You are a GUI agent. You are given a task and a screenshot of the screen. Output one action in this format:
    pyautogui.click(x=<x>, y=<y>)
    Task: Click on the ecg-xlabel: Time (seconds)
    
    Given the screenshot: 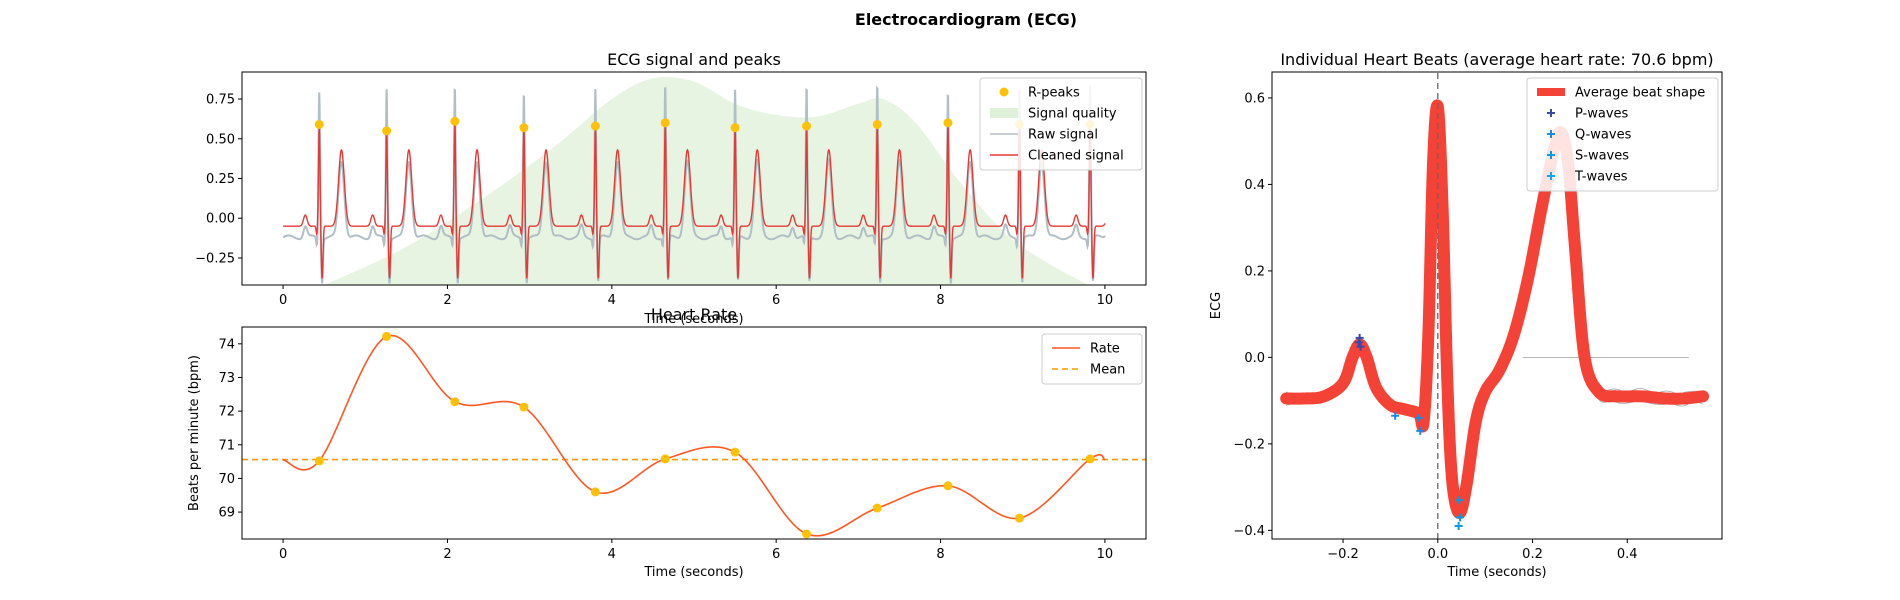 What is the action you would take?
    pyautogui.click(x=693, y=319)
    